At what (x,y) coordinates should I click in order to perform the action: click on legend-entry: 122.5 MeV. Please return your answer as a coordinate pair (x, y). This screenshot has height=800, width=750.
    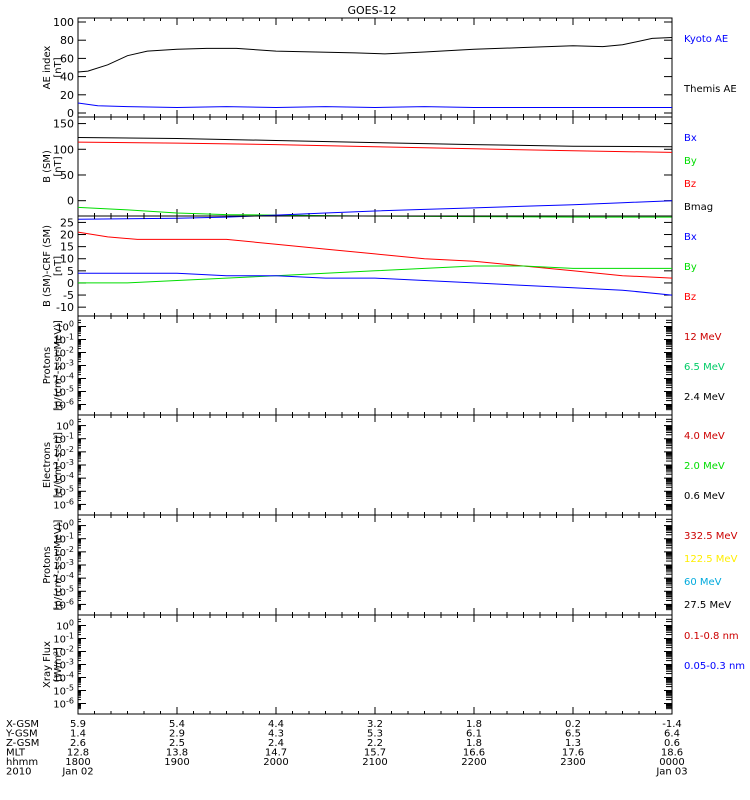
    Looking at the image, I should click on (711, 559).